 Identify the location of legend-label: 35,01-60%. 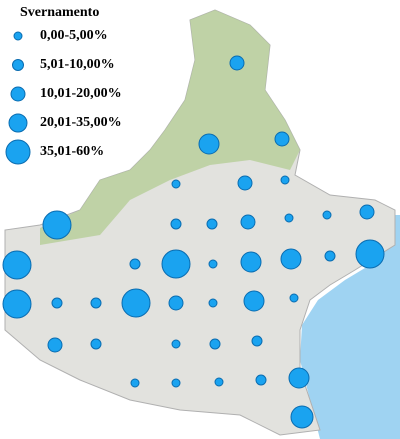
(72, 151).